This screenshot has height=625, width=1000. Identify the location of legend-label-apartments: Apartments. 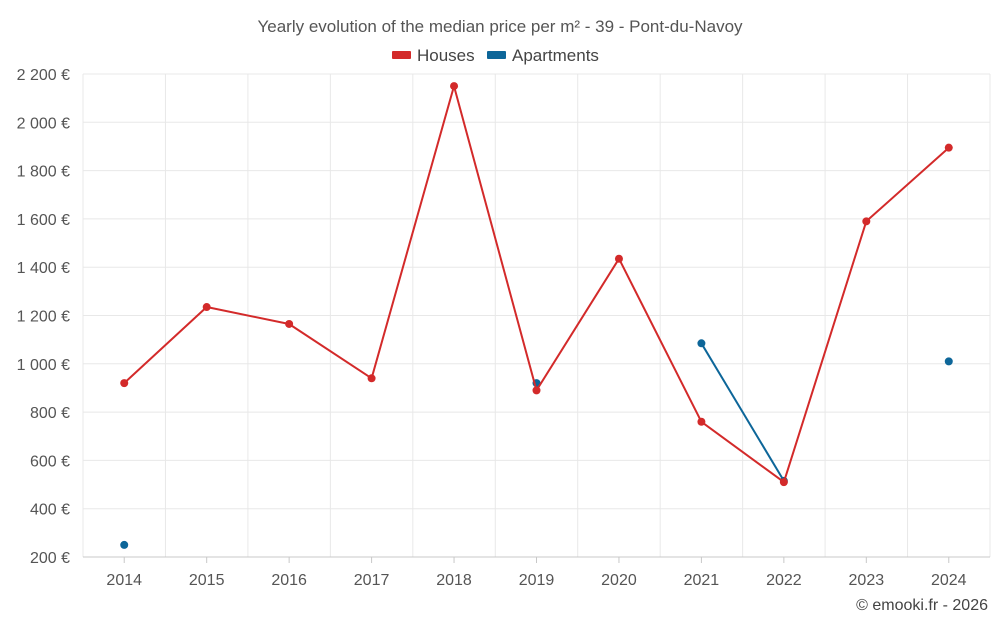
(555, 55).